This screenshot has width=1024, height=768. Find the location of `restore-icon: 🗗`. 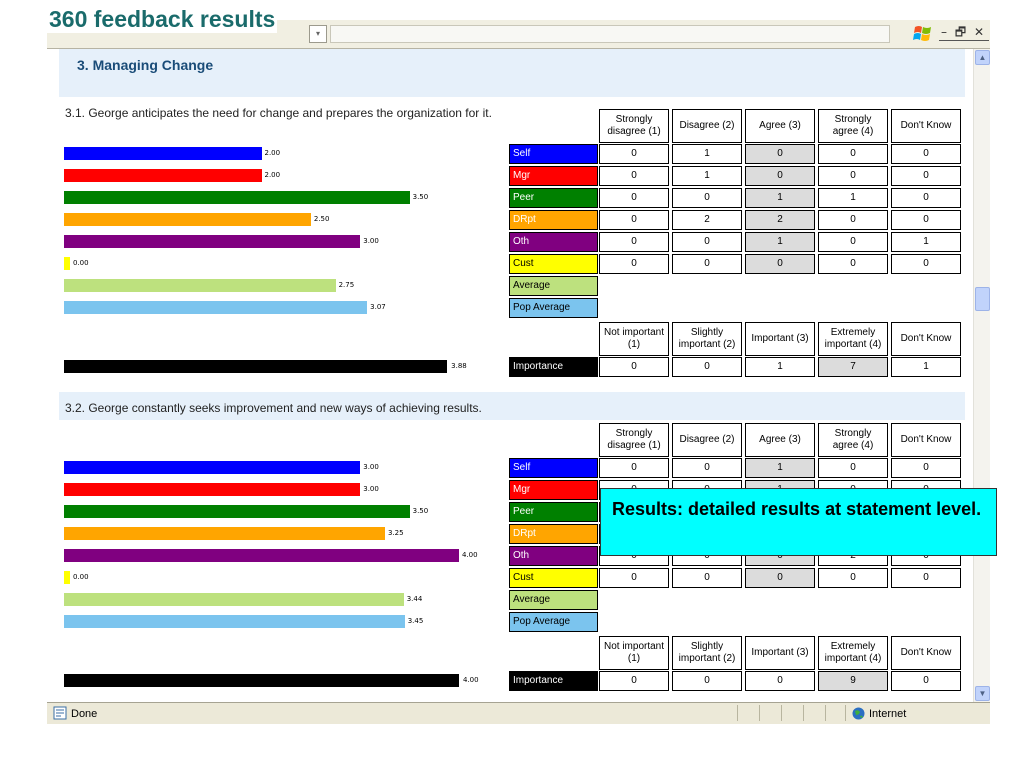

restore-icon: 🗗 is located at coordinates (960, 32).